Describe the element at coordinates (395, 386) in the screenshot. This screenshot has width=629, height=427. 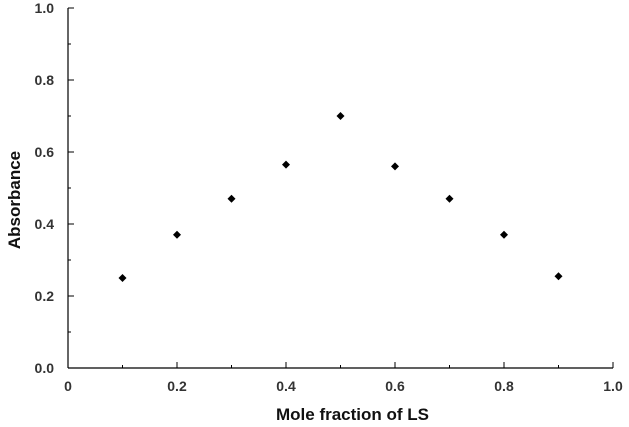
I see `x-tick-label: 0.6` at that location.